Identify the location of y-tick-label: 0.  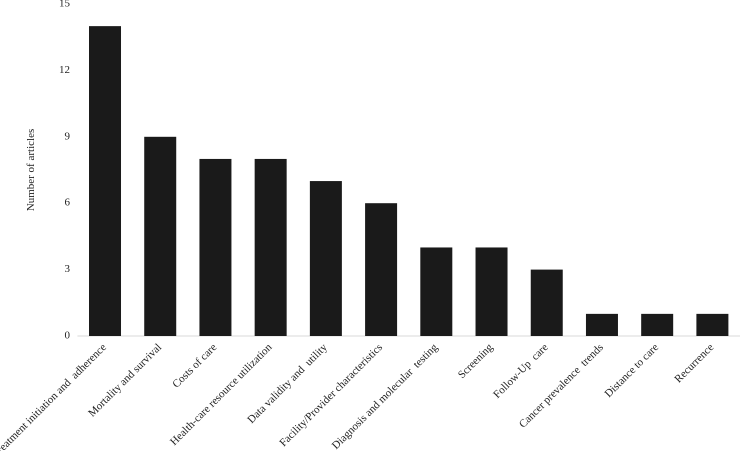
(68, 336).